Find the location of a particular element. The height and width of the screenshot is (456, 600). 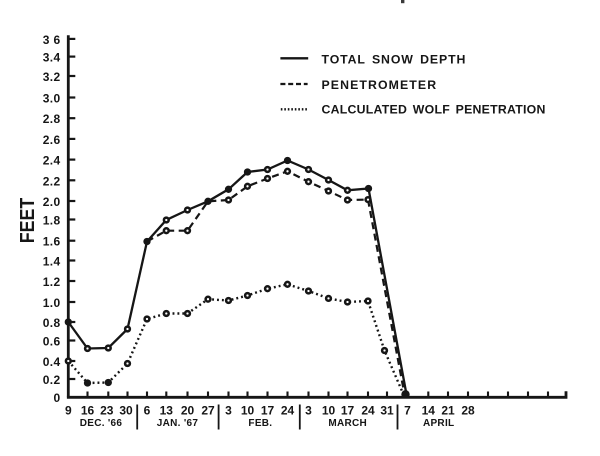

svg-text: APRIL is located at coordinates (439, 423).